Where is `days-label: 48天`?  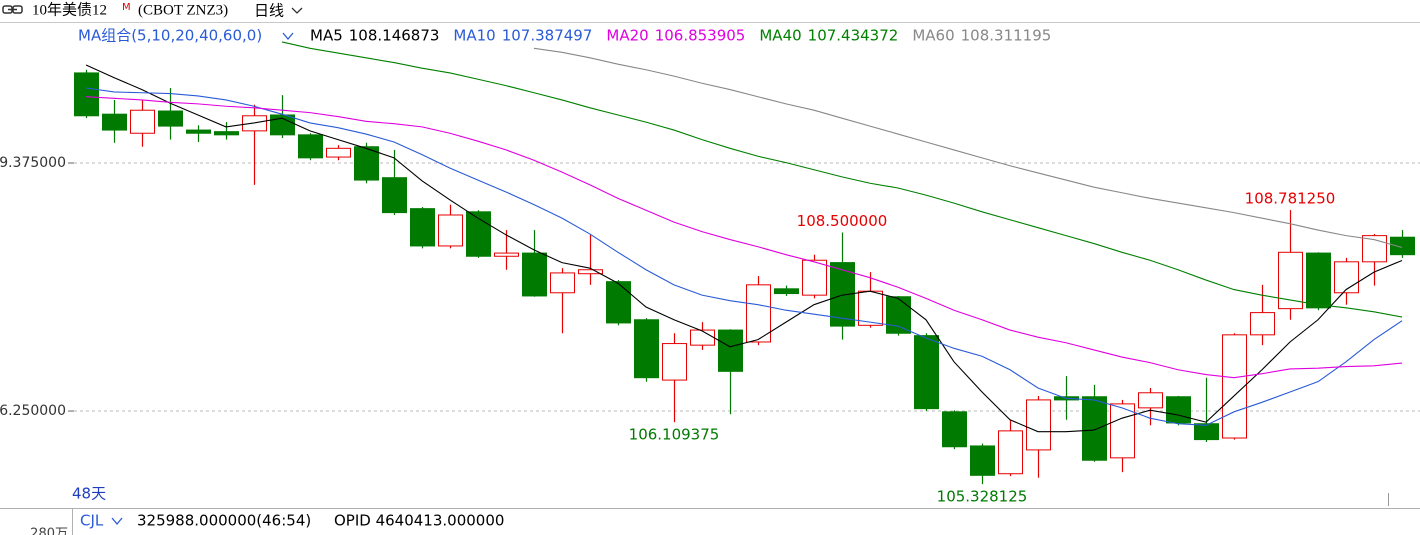
days-label: 48天 is located at coordinates (89, 494).